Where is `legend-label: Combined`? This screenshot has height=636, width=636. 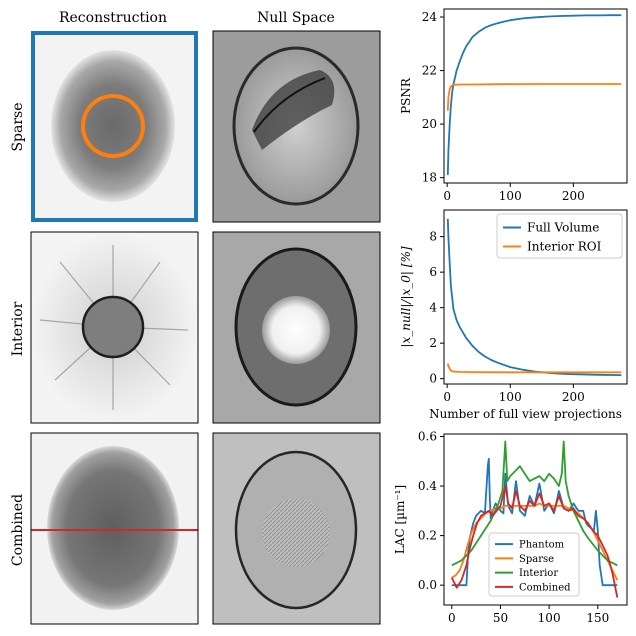 legend-label: Combined is located at coordinates (545, 587).